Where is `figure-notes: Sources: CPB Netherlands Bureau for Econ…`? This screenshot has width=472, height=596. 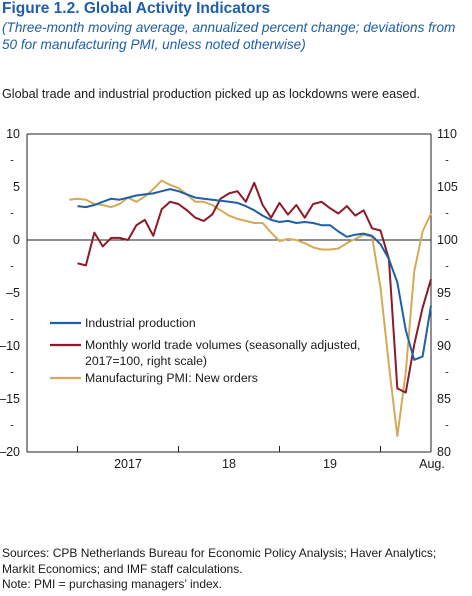
figure-notes: Sources: CPB Netherlands Bureau for Econ… is located at coordinates (219, 569).